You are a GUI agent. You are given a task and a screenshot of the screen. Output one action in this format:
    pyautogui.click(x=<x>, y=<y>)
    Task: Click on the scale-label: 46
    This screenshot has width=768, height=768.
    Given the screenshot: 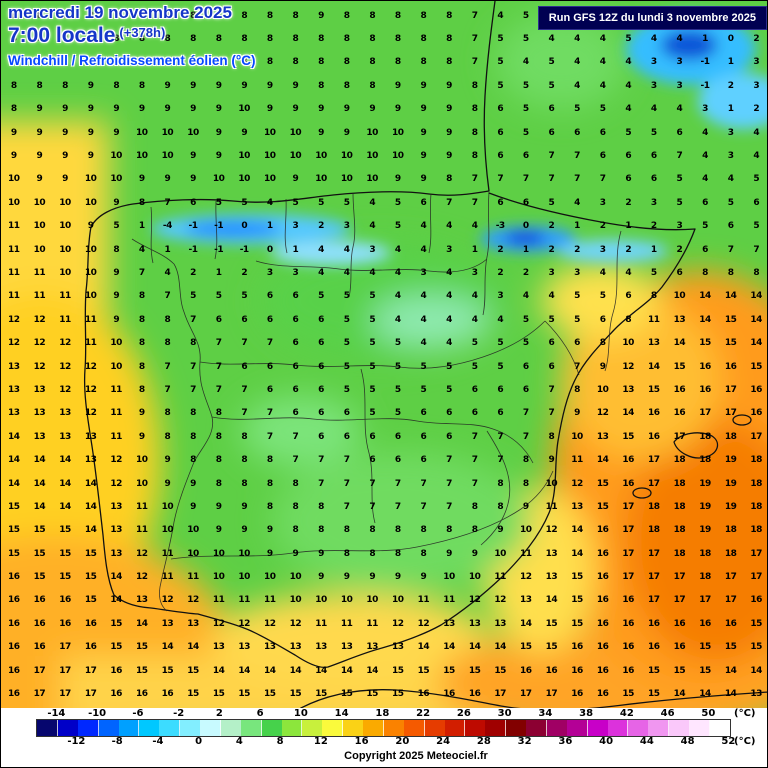 What is the action you would take?
    pyautogui.click(x=667, y=713)
    